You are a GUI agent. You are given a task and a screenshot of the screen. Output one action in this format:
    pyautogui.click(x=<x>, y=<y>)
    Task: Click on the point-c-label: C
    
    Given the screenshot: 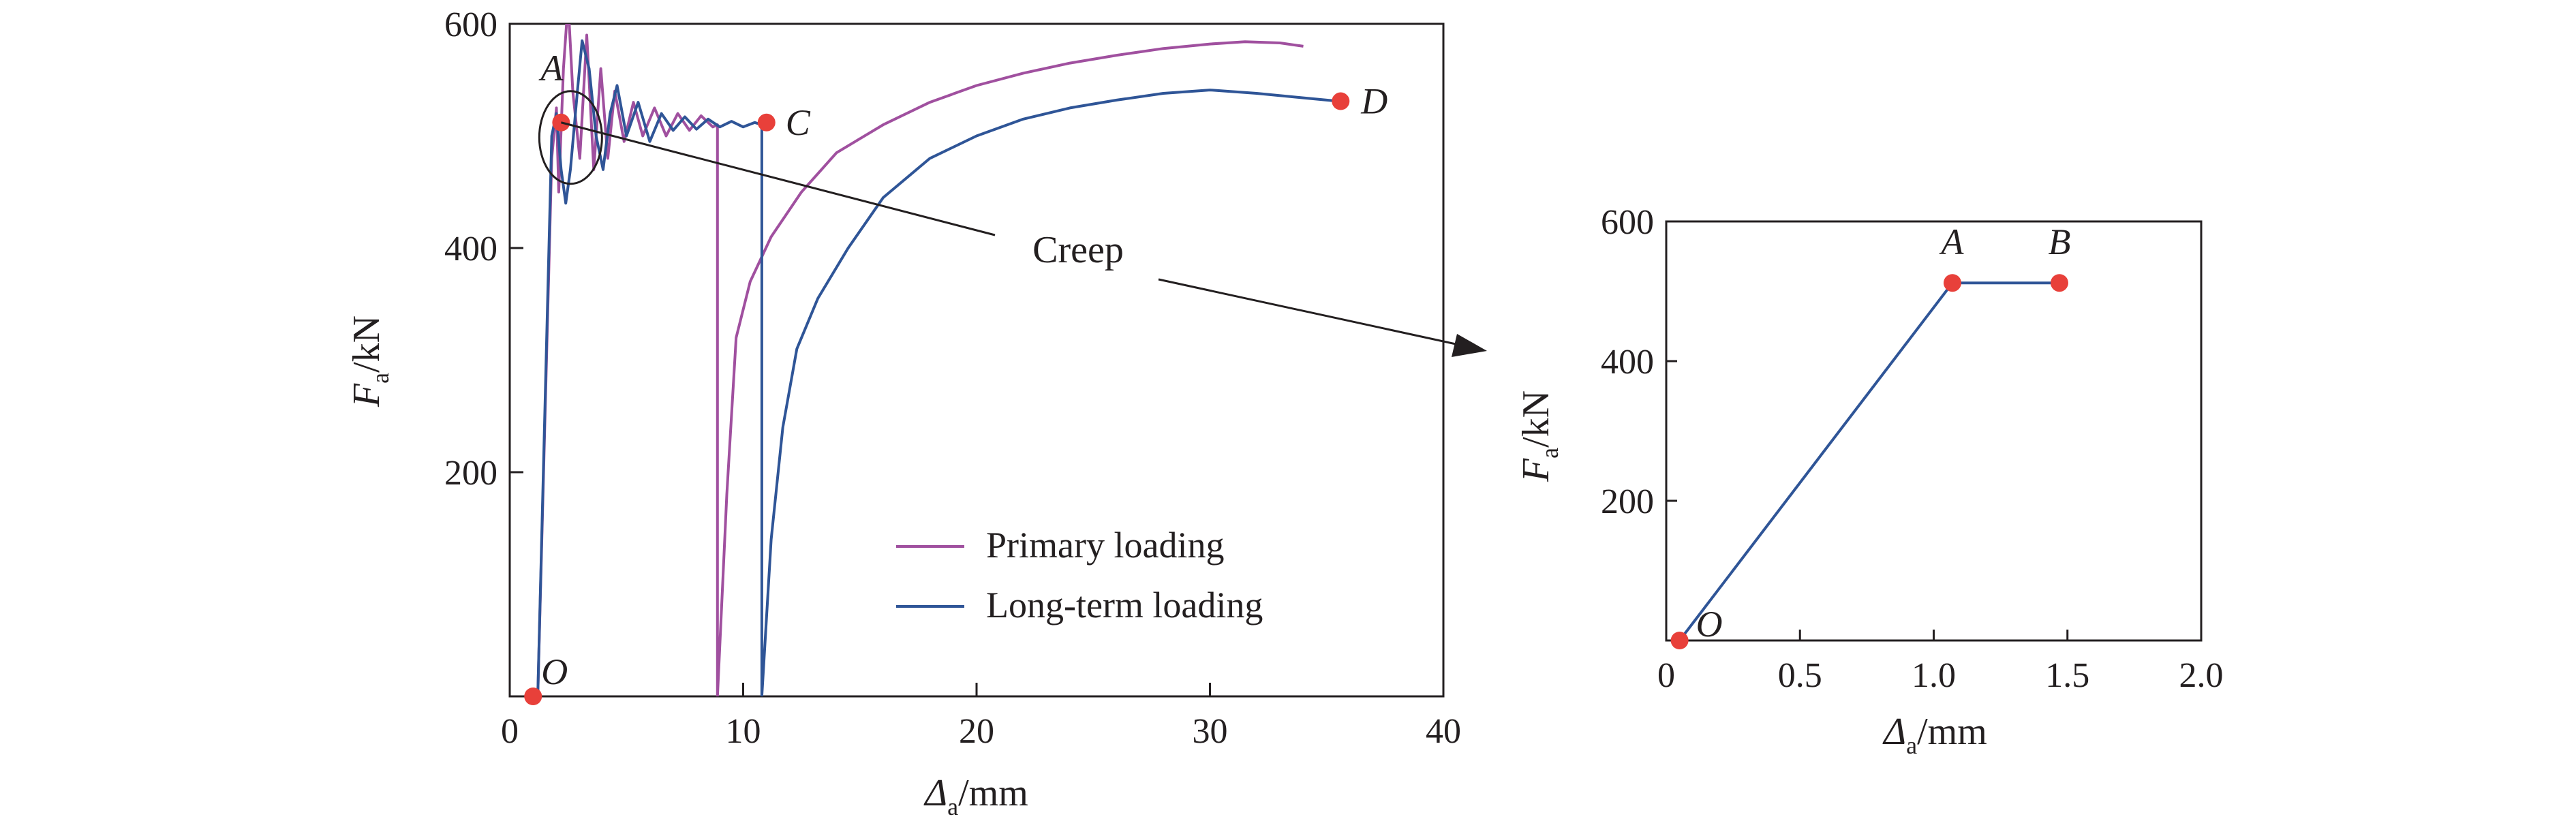 What is the action you would take?
    pyautogui.click(x=798, y=123)
    